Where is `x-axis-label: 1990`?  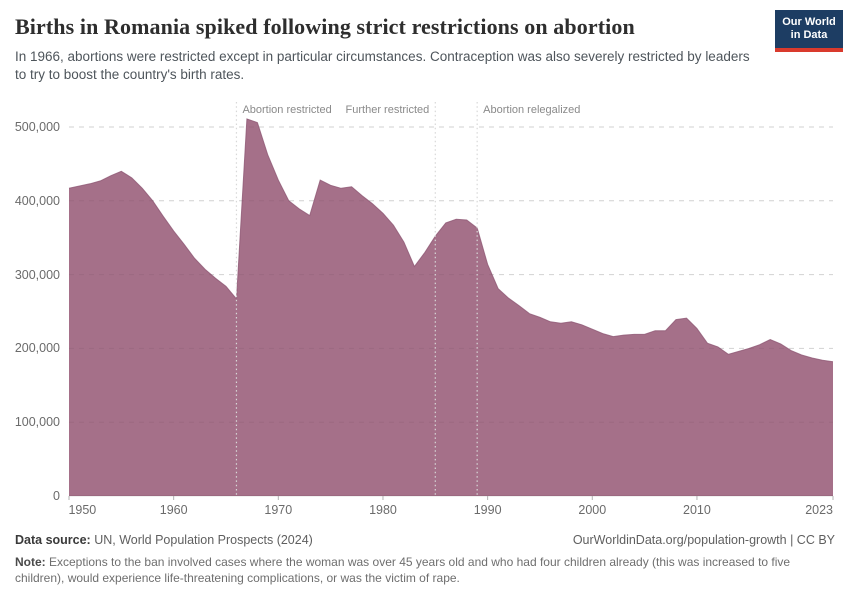
x-axis-label: 1990 is located at coordinates (487, 510).